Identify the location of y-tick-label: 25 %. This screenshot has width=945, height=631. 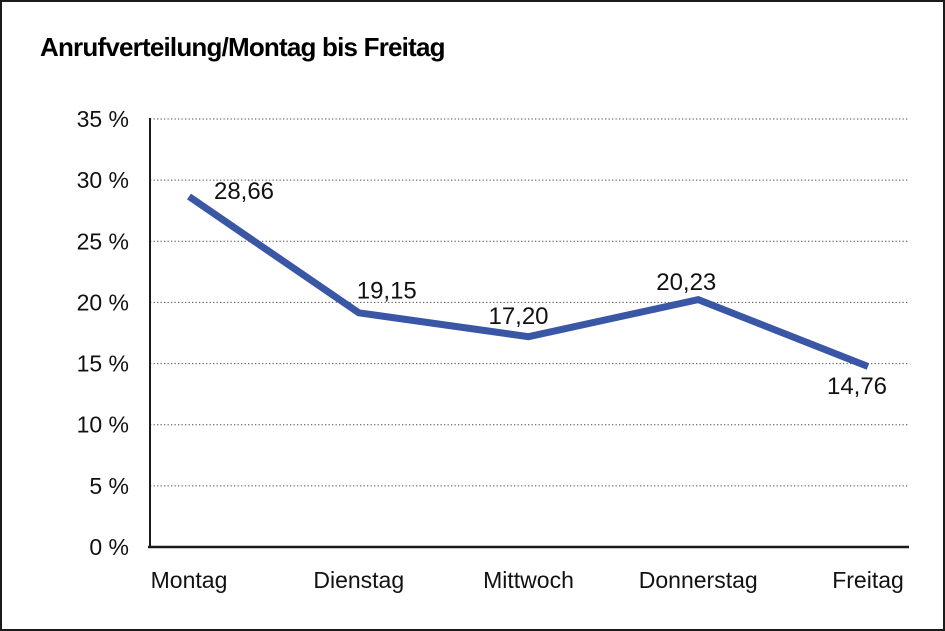
(103, 241).